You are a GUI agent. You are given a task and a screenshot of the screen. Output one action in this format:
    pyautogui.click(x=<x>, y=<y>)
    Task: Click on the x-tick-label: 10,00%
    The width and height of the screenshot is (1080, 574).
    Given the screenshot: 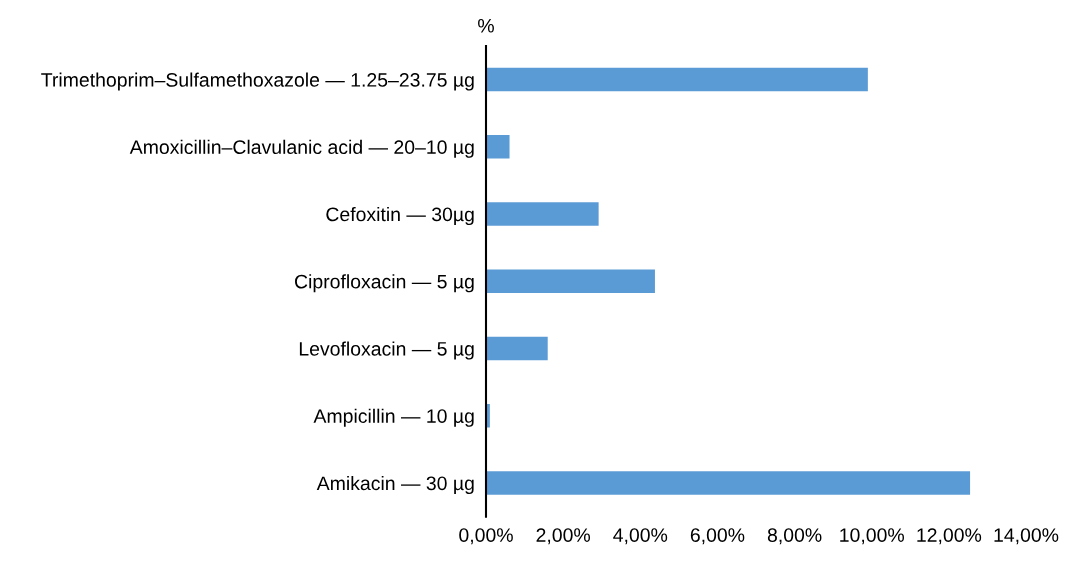 What is the action you would take?
    pyautogui.click(x=872, y=536)
    